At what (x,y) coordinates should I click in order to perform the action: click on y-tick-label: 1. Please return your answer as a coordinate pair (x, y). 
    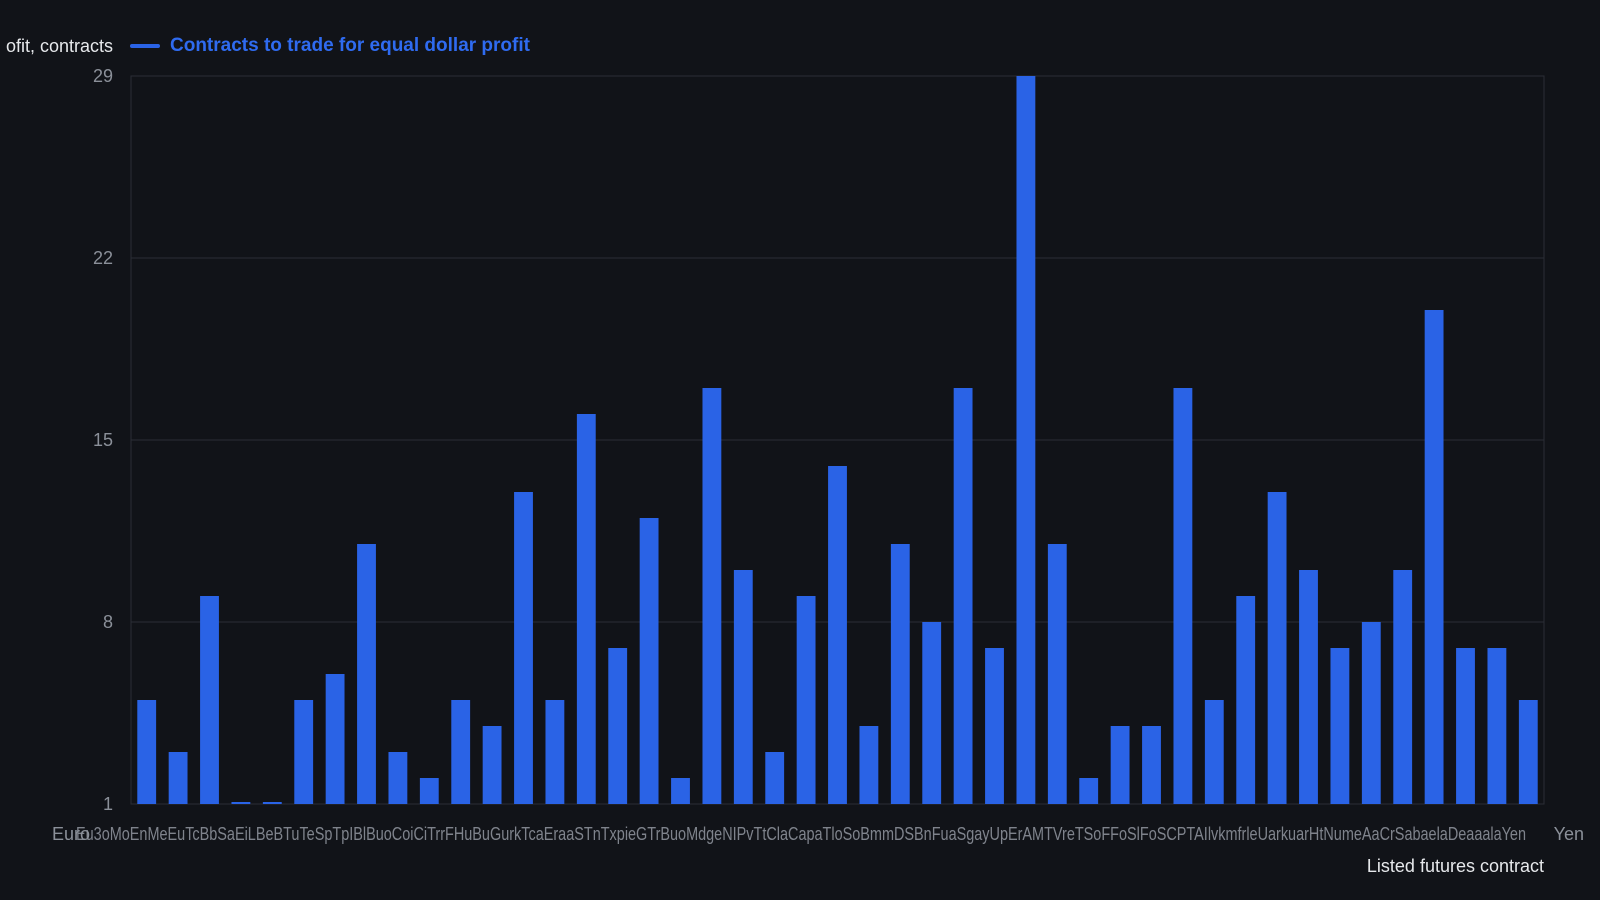
    Looking at the image, I should click on (108, 804).